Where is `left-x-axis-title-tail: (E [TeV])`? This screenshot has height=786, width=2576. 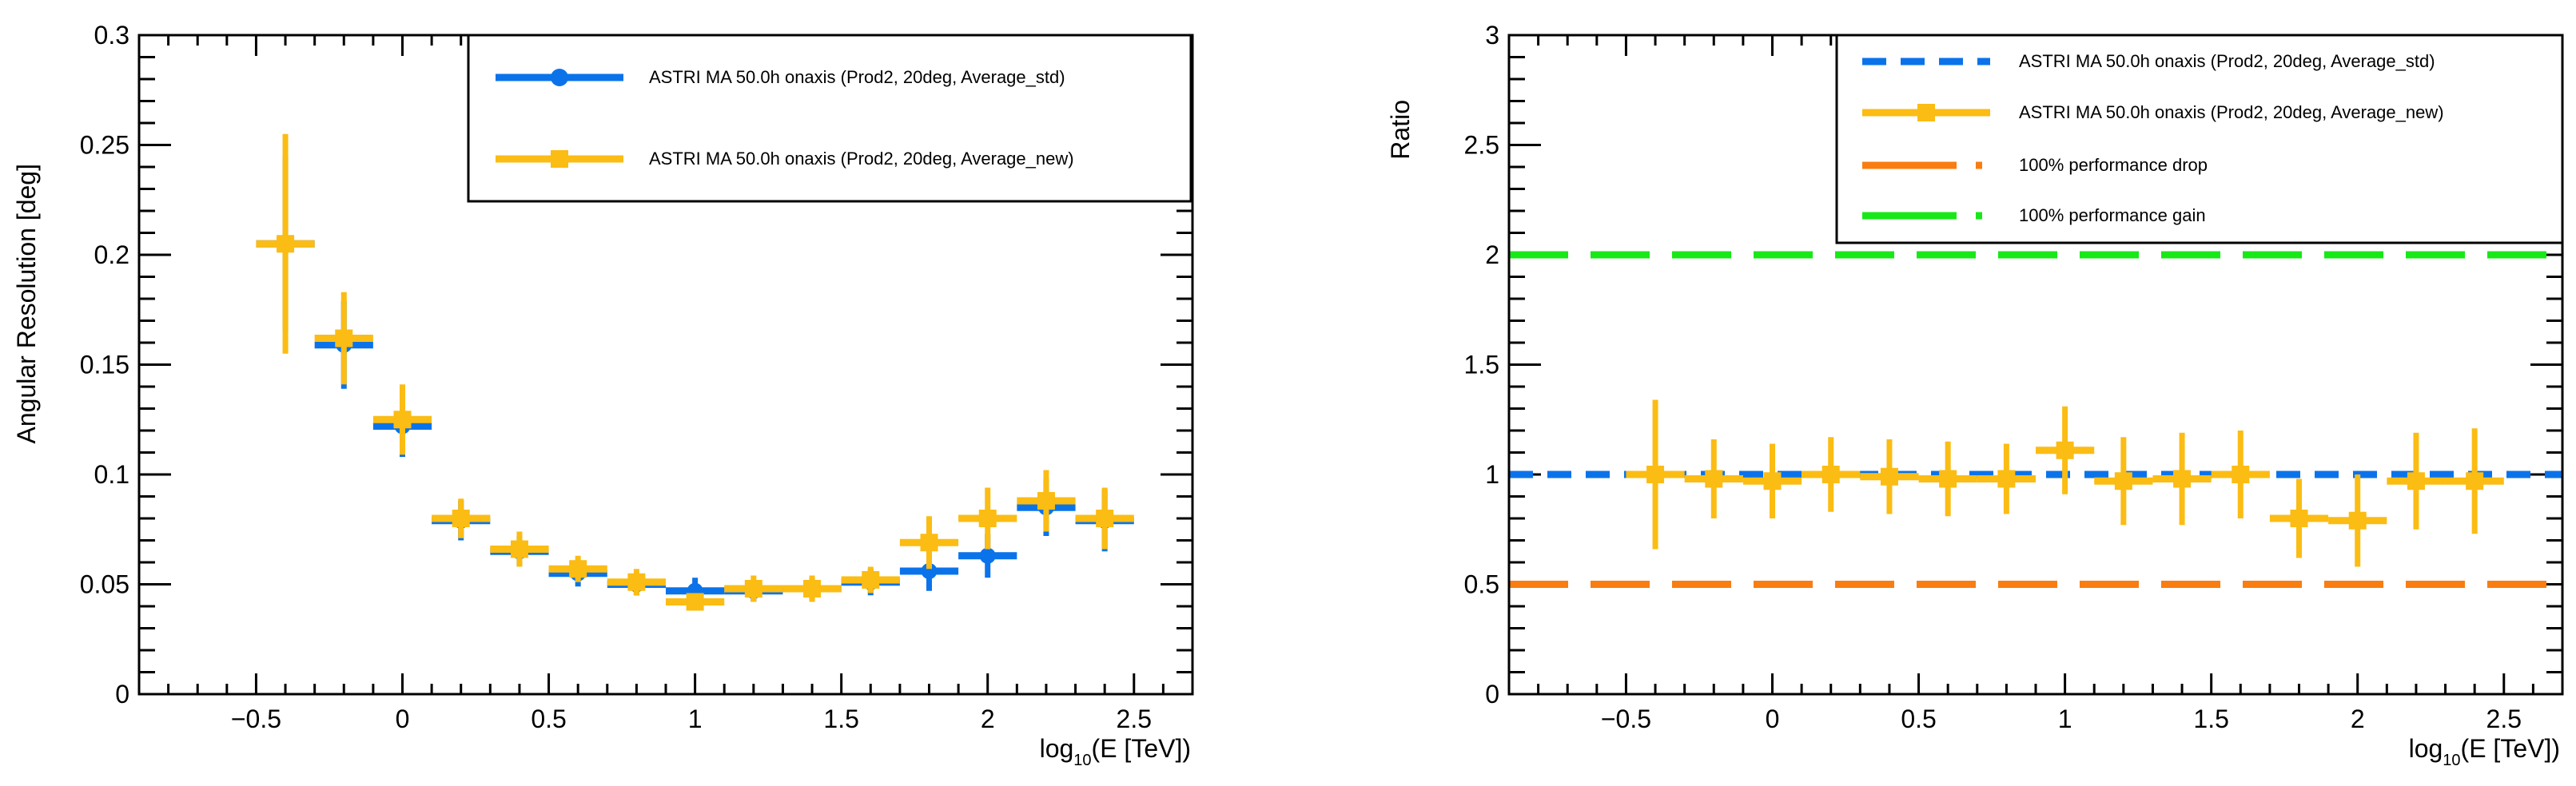
left-x-axis-title-tail: (E [TeV]) is located at coordinates (1141, 748).